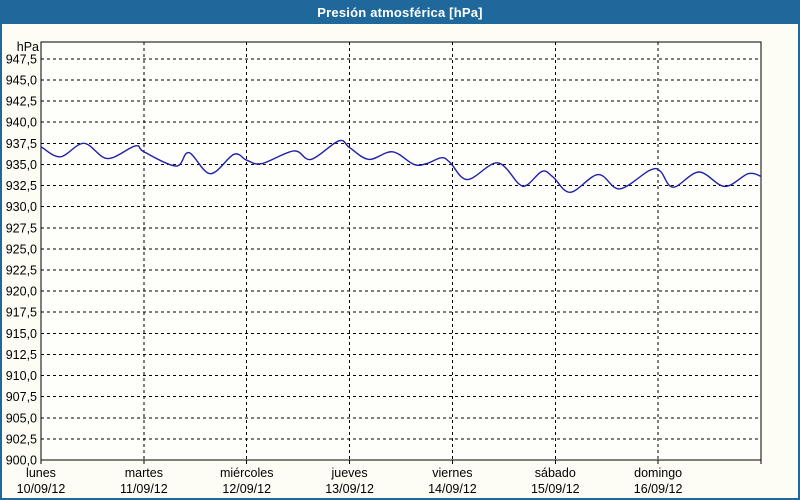 The image size is (800, 500). I want to click on x-day-name-label: martes, so click(144, 473).